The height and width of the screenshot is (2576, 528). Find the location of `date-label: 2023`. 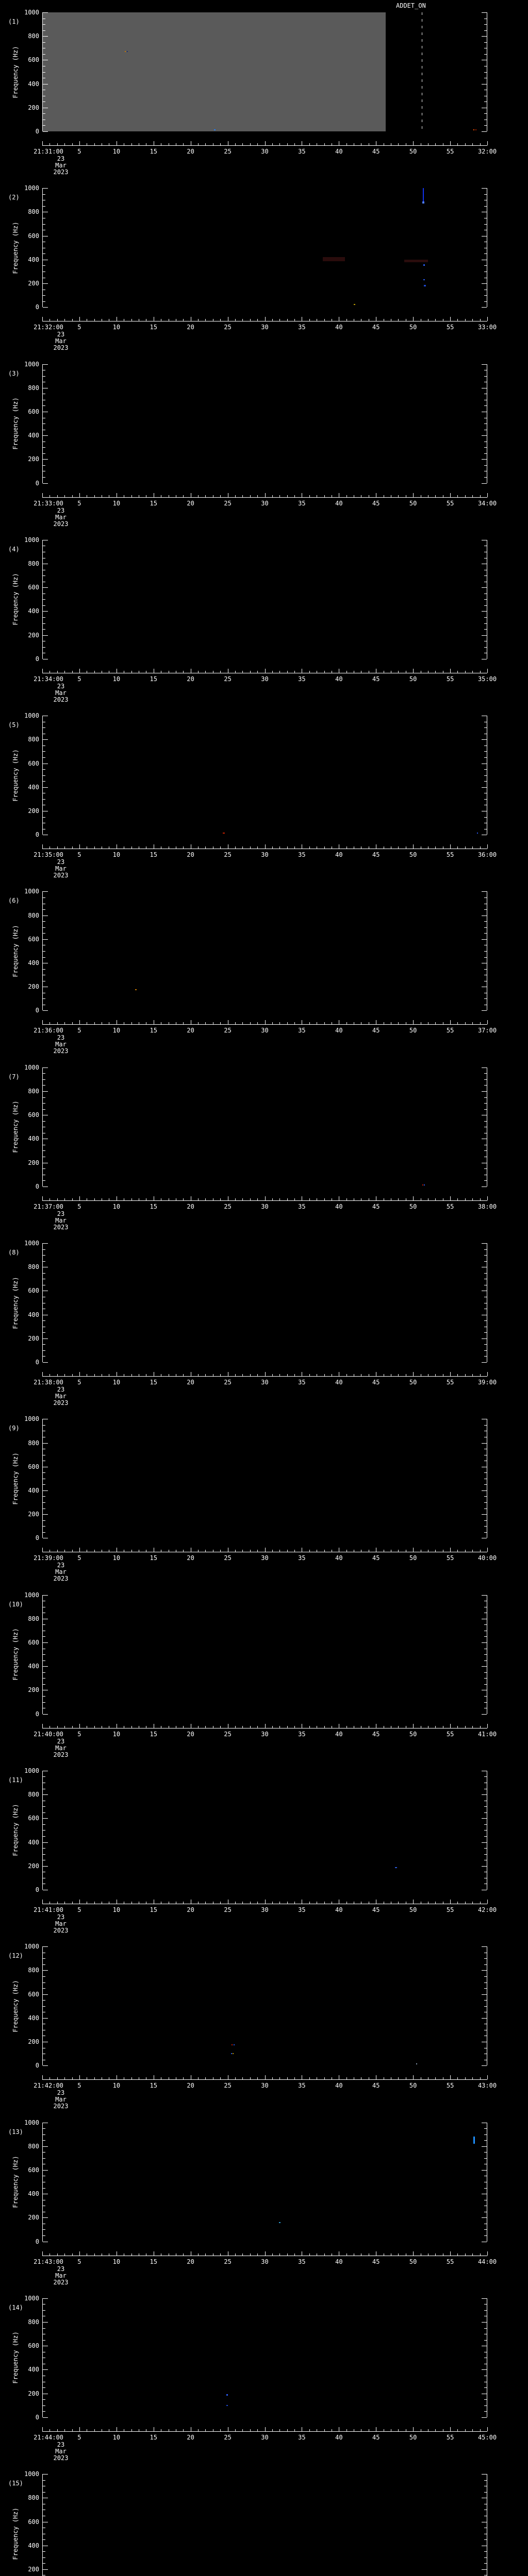

date-label: 2023 is located at coordinates (61, 1754).